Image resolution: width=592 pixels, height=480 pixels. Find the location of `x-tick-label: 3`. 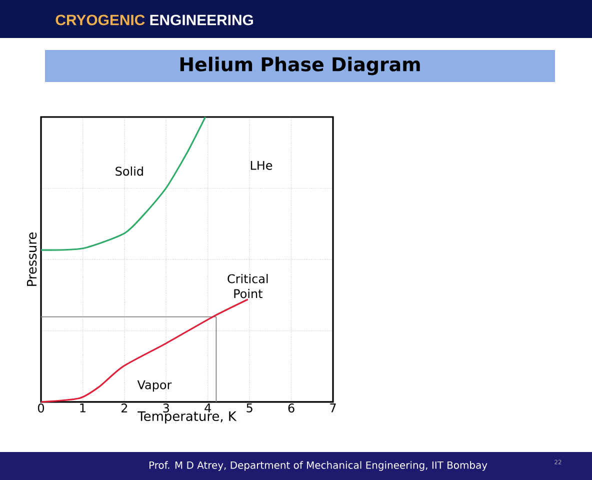

x-tick-label: 3 is located at coordinates (166, 408).